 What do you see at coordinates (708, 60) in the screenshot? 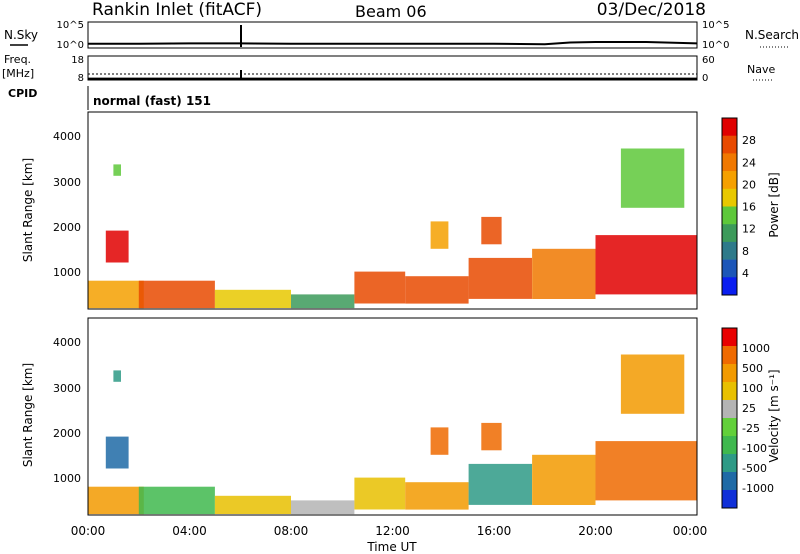
I see `nave-tick-top: 60` at bounding box center [708, 60].